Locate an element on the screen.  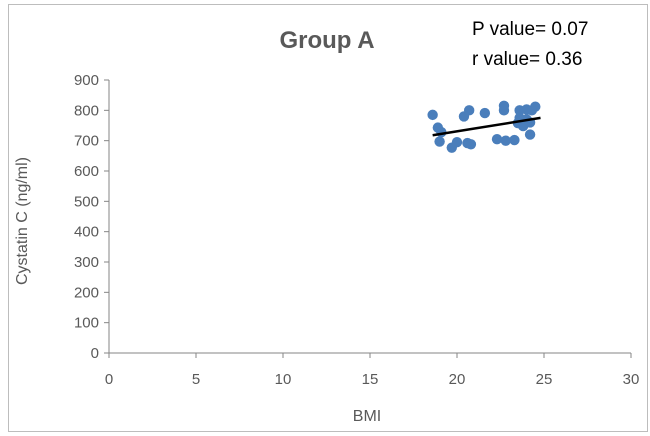
y-tick-label: 0 is located at coordinates (95, 353).